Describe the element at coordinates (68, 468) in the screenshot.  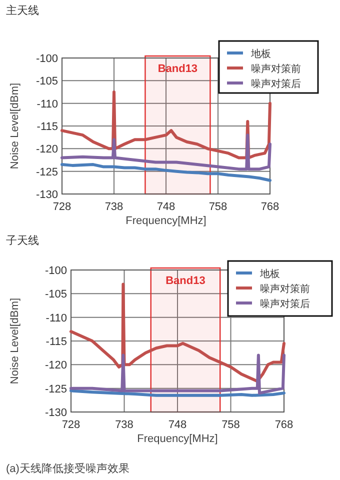
I see `text: (a)天线降低接受噪声效果` at that location.